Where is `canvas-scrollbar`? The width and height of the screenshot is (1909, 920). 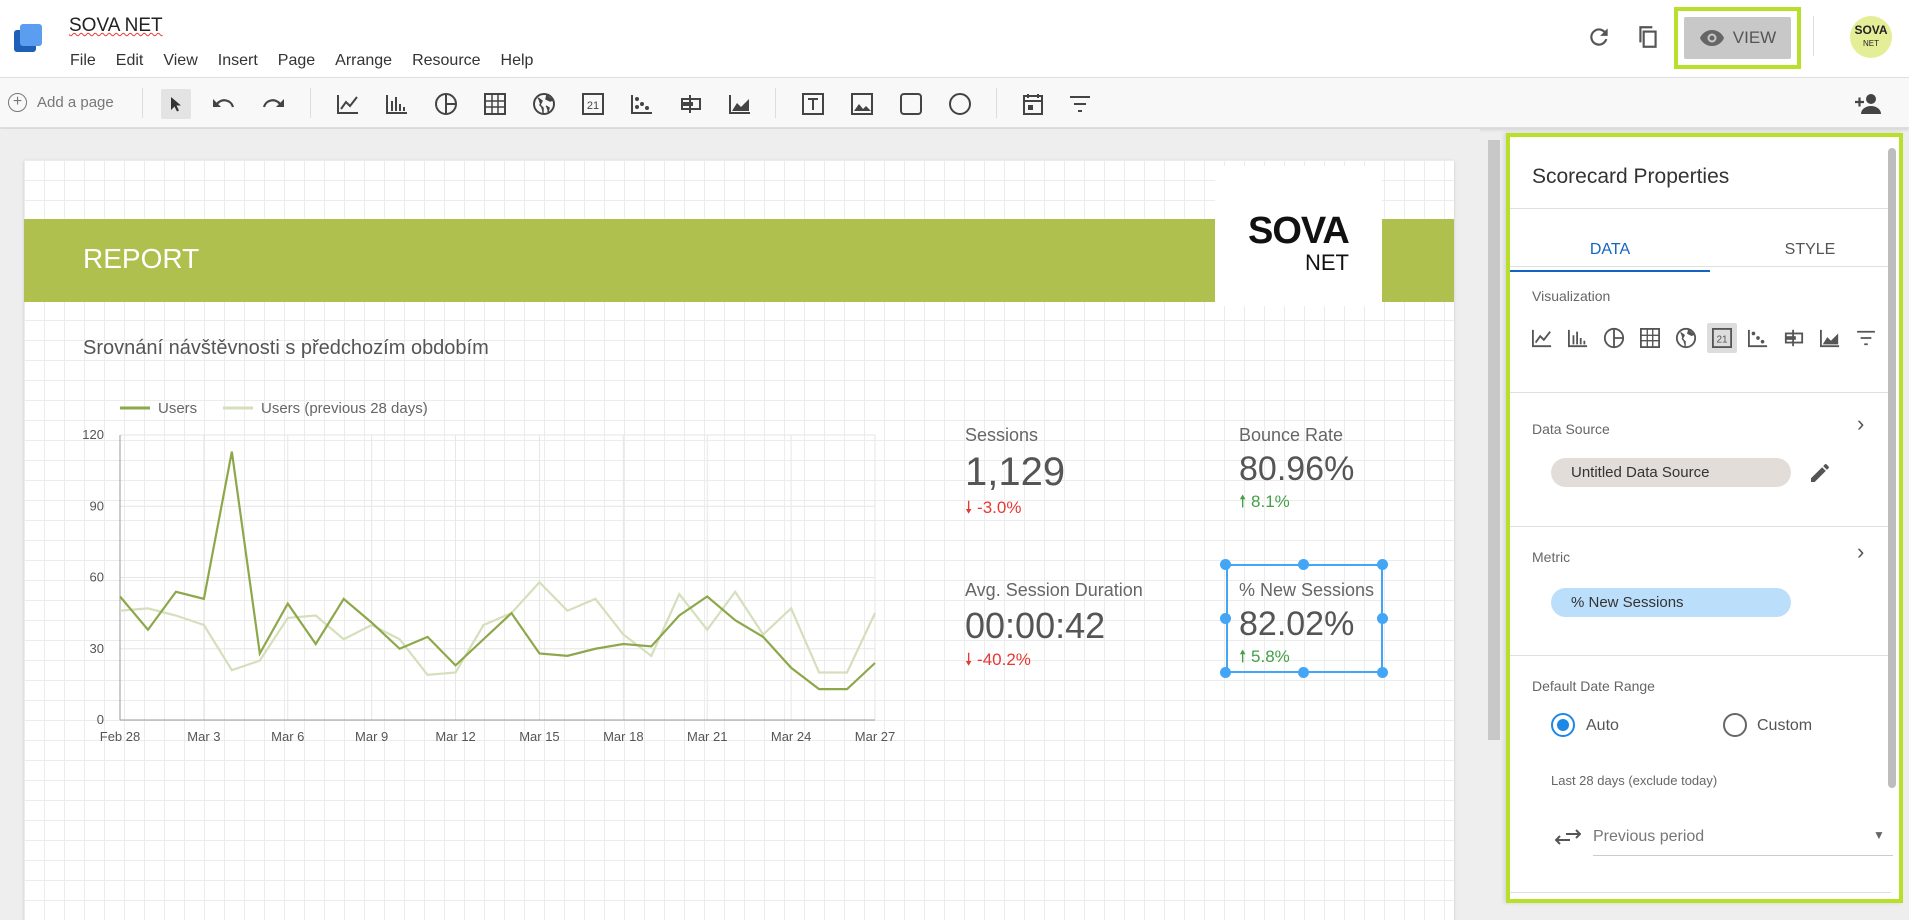
canvas-scrollbar is located at coordinates (1494, 440).